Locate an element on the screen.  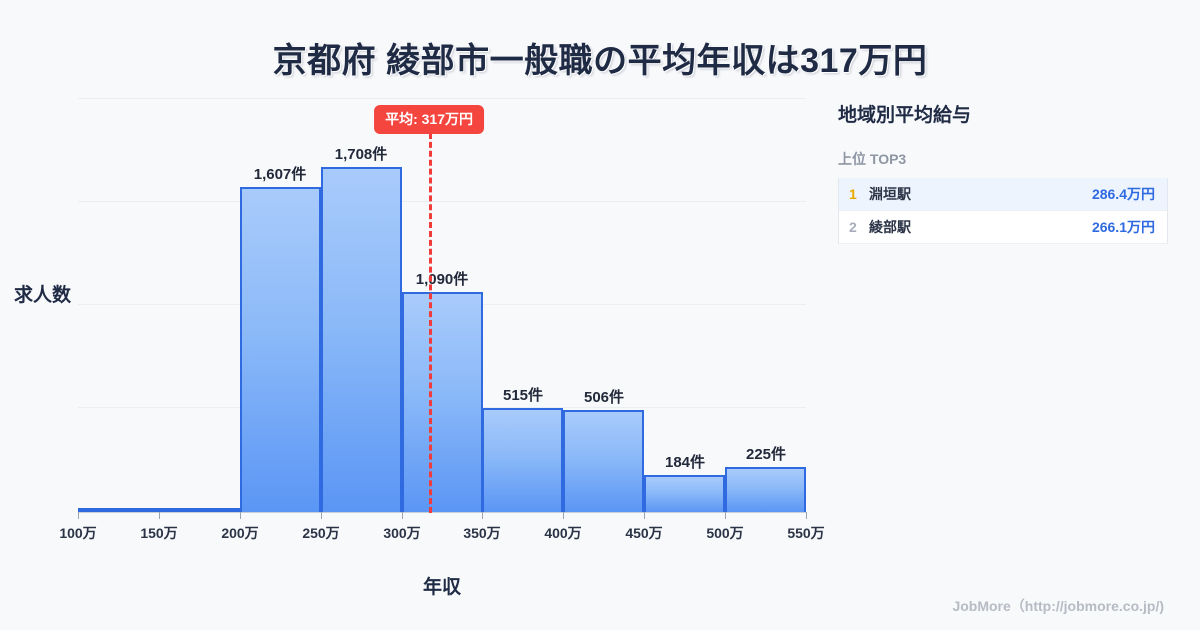
x-axis-title: 年収 is located at coordinates (441, 587).